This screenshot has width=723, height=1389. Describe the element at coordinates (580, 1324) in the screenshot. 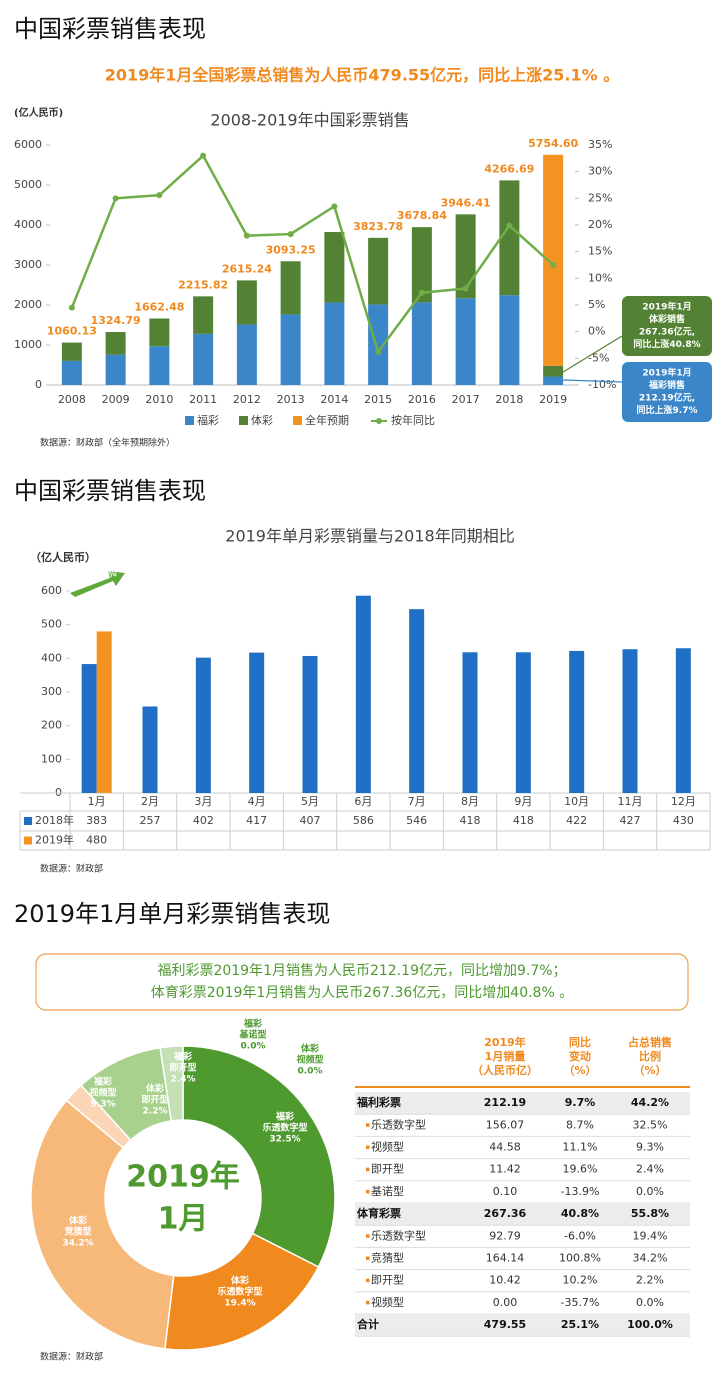

I see `table-cell: 25.1%` at that location.